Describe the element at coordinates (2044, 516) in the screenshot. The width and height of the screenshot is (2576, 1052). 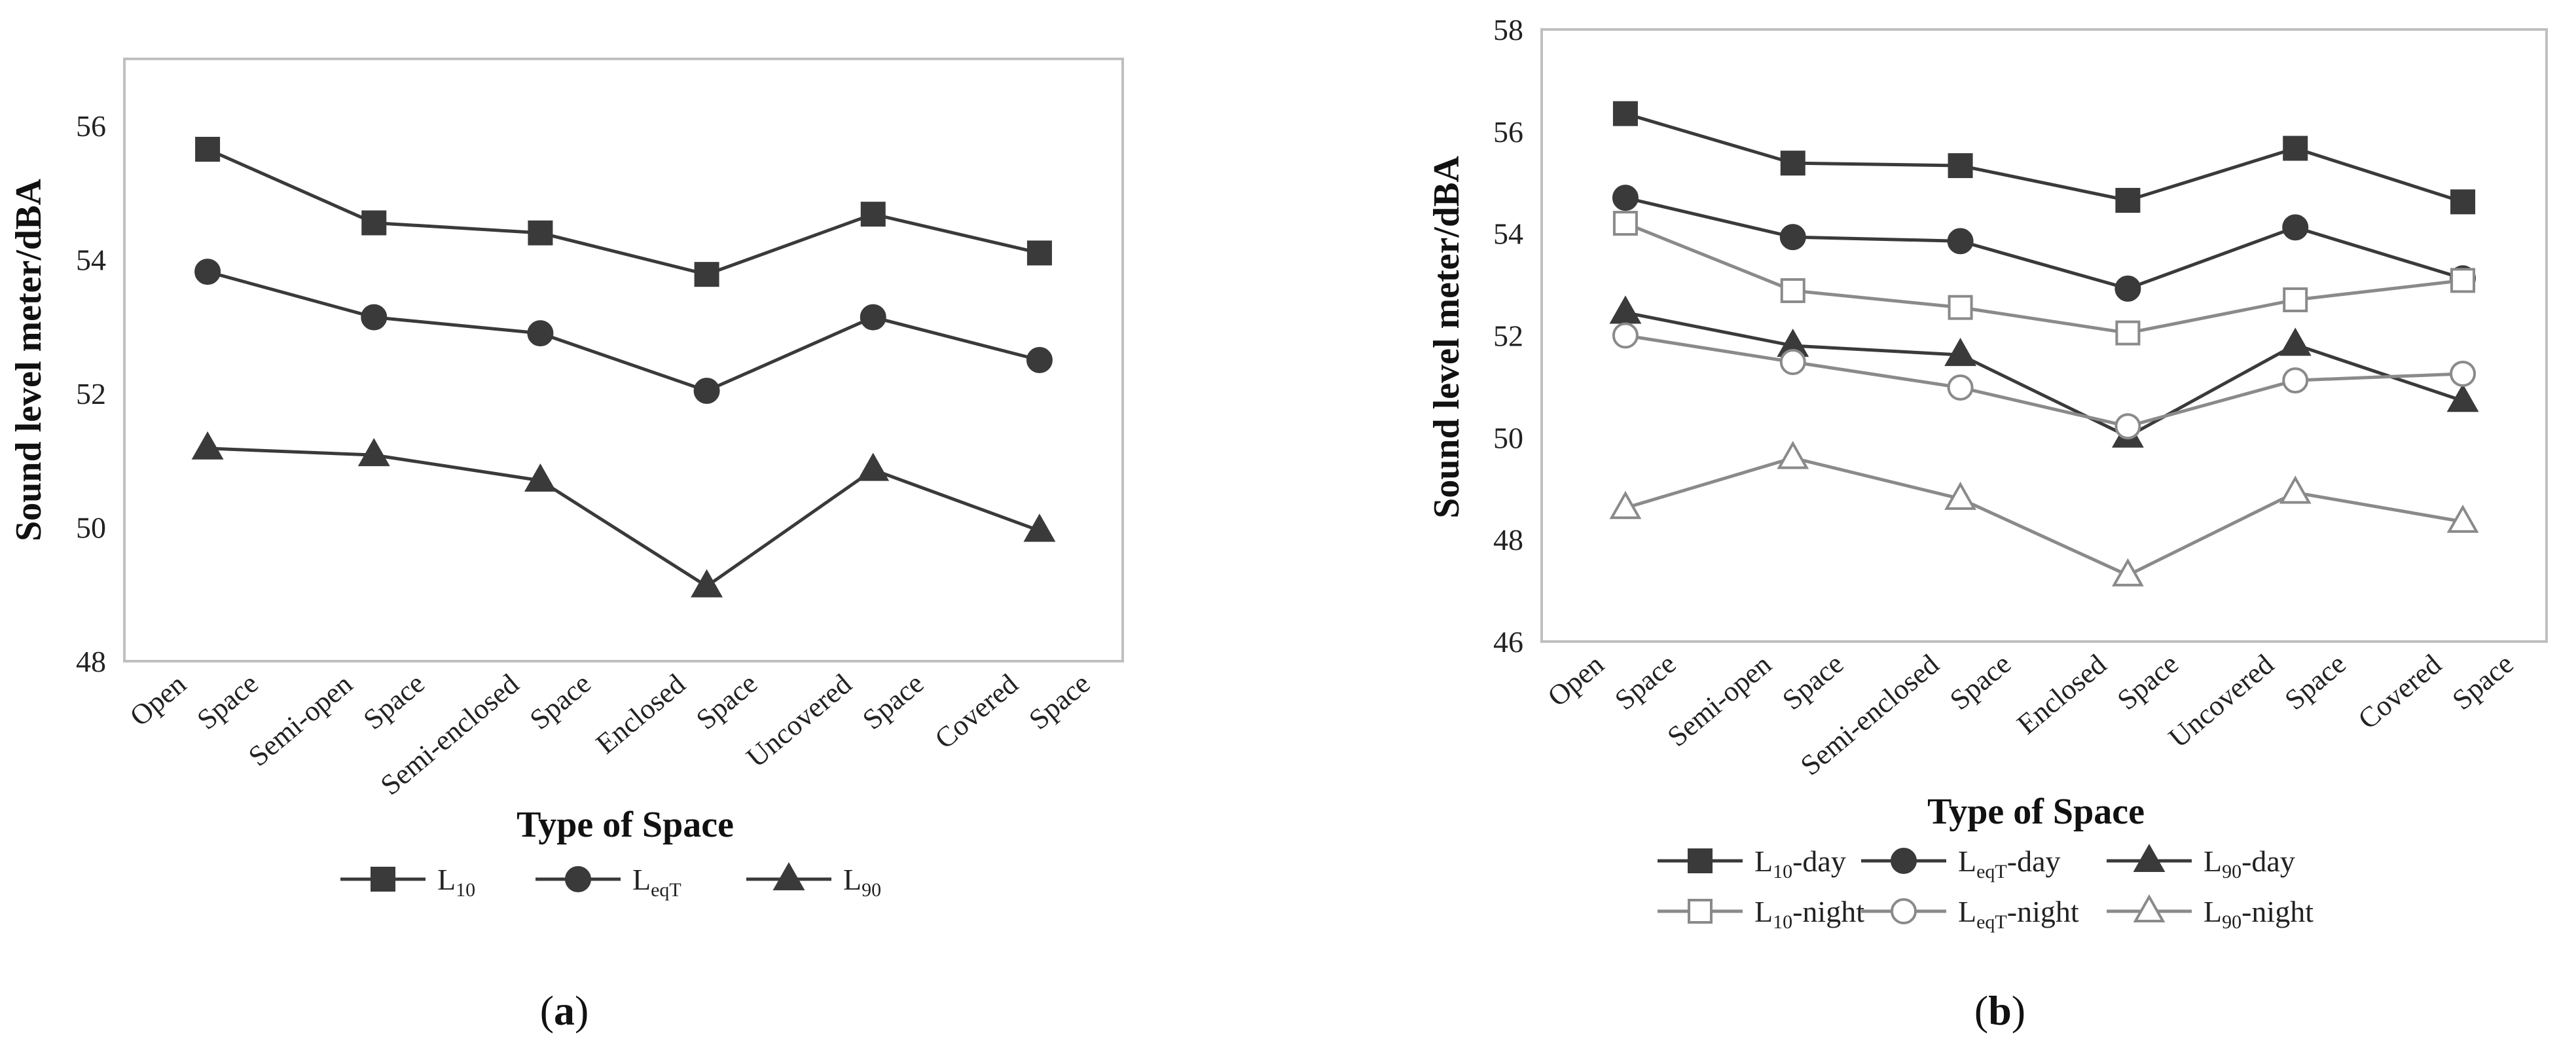
I see `panel-b-line-L90-night` at that location.